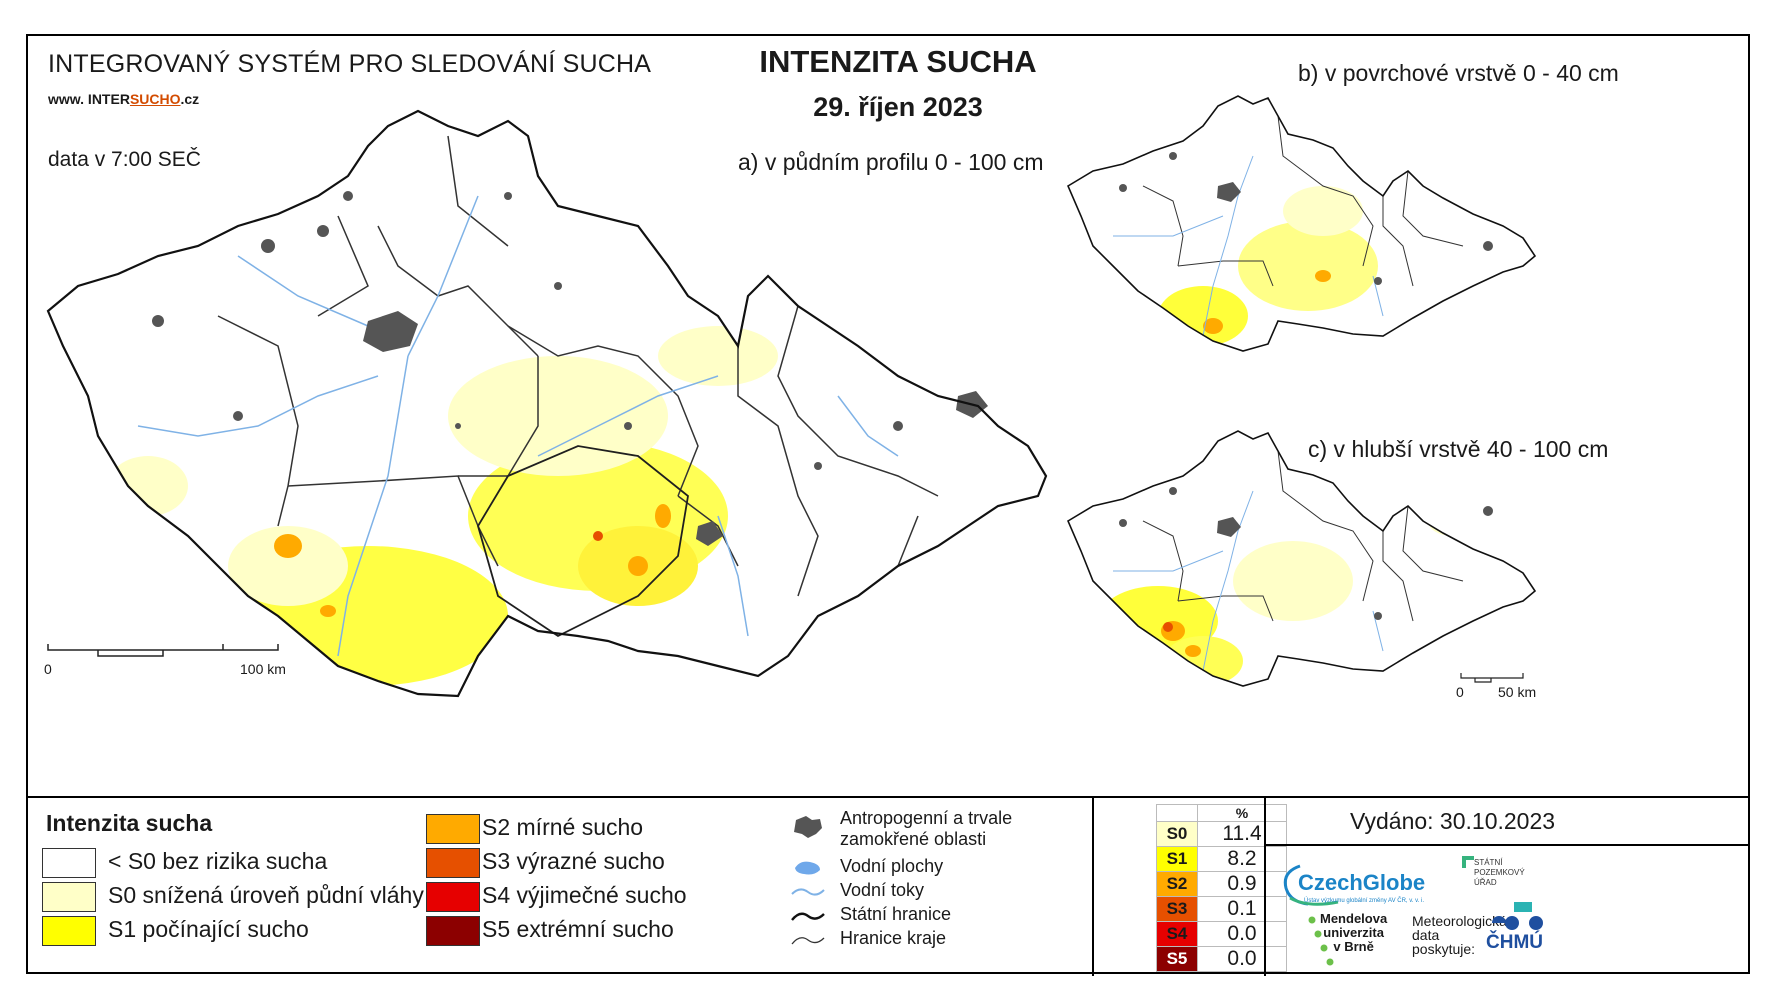 The height and width of the screenshot is (1003, 1772). I want to click on scale-a-start: 0, so click(48, 669).